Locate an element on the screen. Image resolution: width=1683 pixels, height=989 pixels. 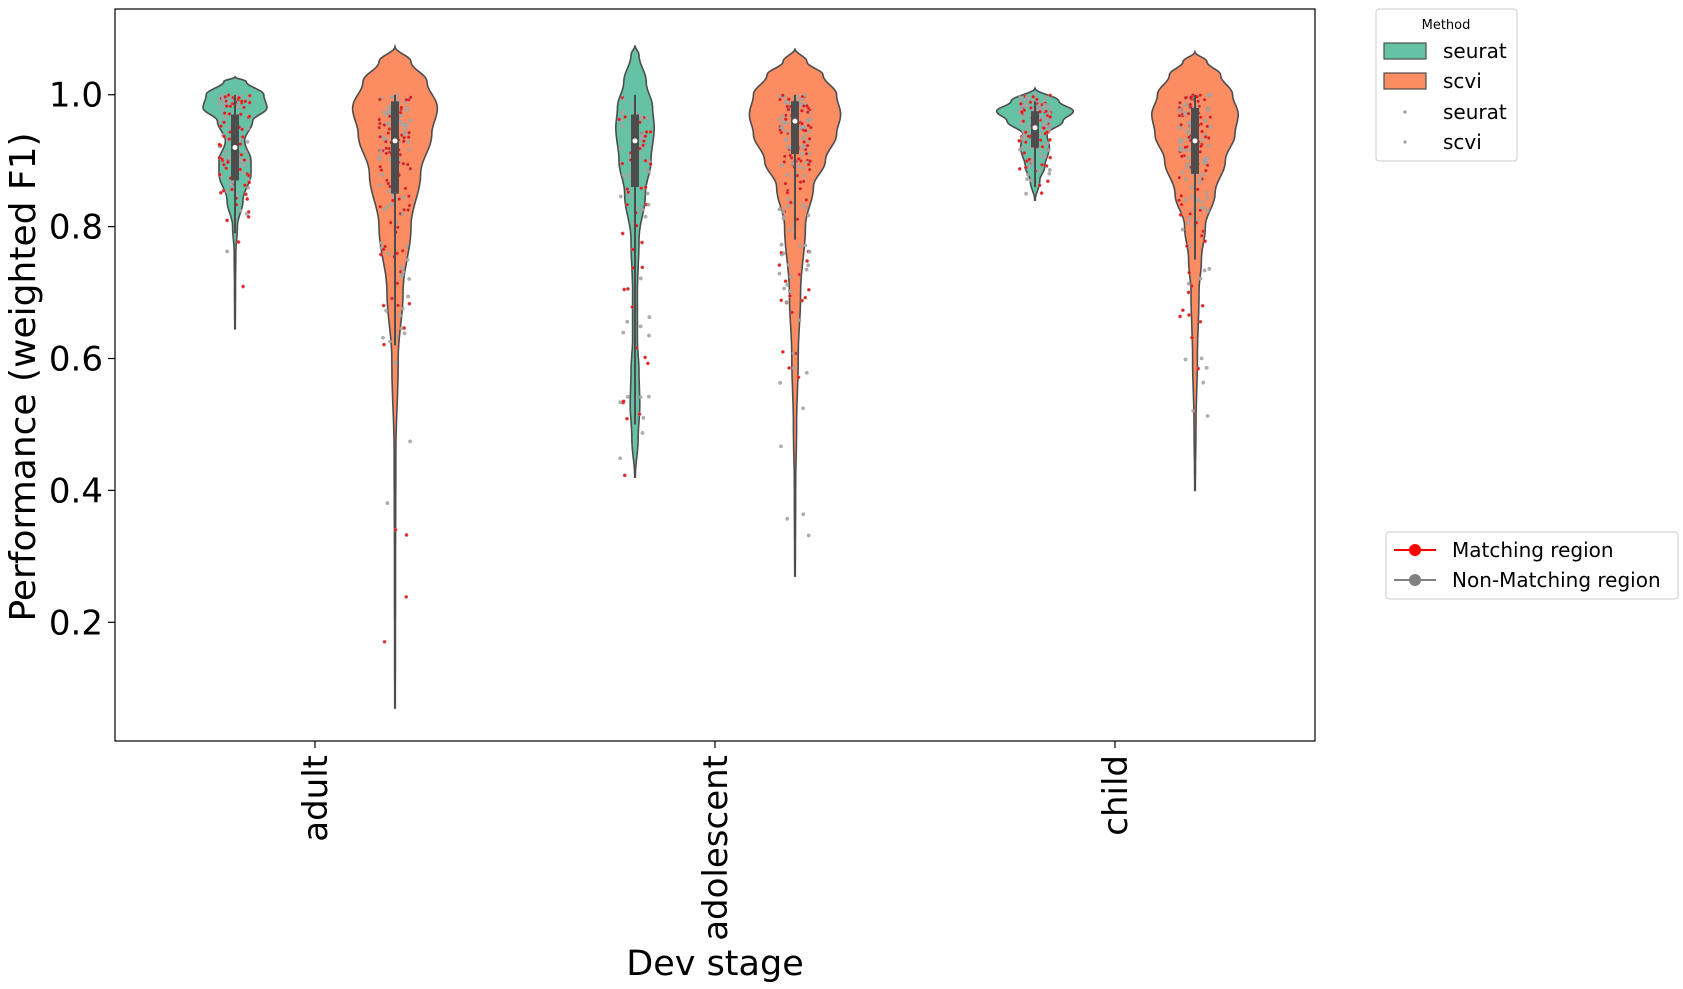
y-axis-label: Performance (weighted F1) is located at coordinates (23, 376).